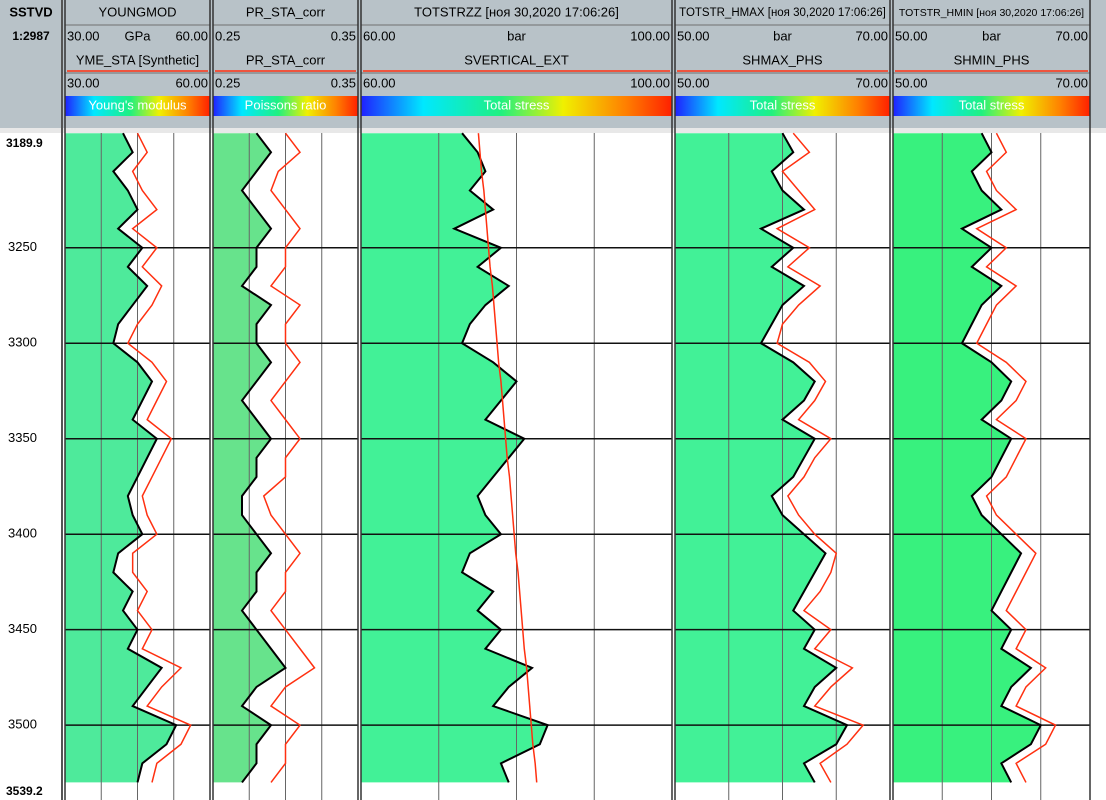  I want to click on depth-label: 3300, so click(22, 342).